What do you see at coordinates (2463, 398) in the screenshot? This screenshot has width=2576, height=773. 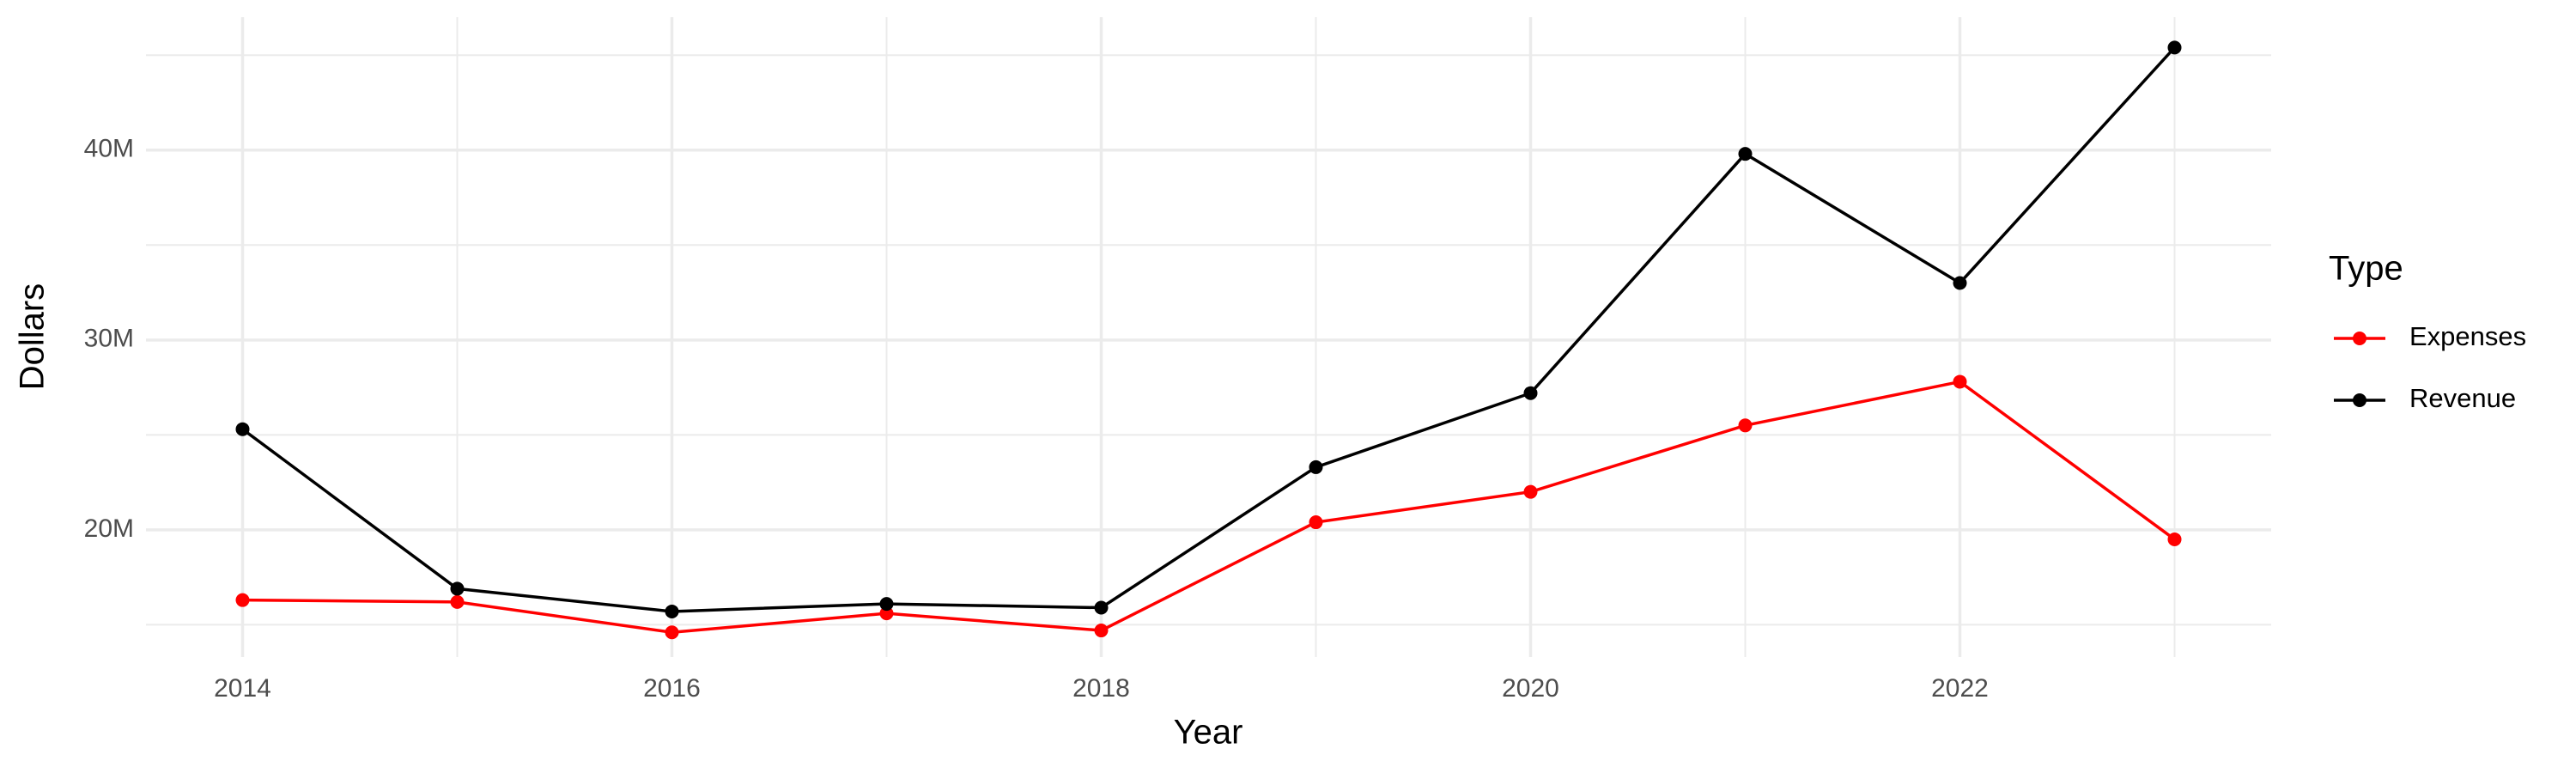 I see `legend-label: Revenue` at bounding box center [2463, 398].